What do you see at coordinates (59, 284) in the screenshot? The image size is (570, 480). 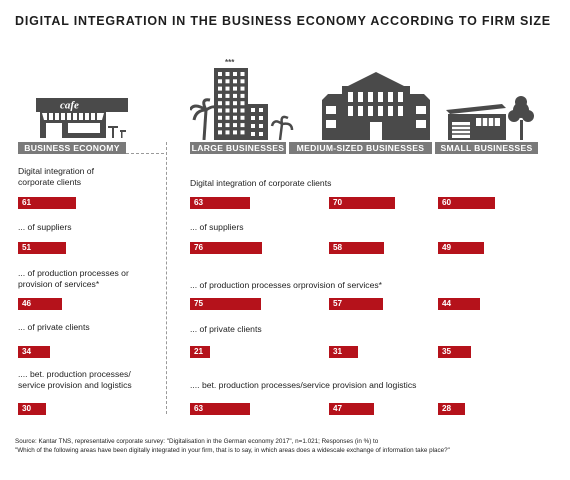 I see `row-label-line: provision of services*` at bounding box center [59, 284].